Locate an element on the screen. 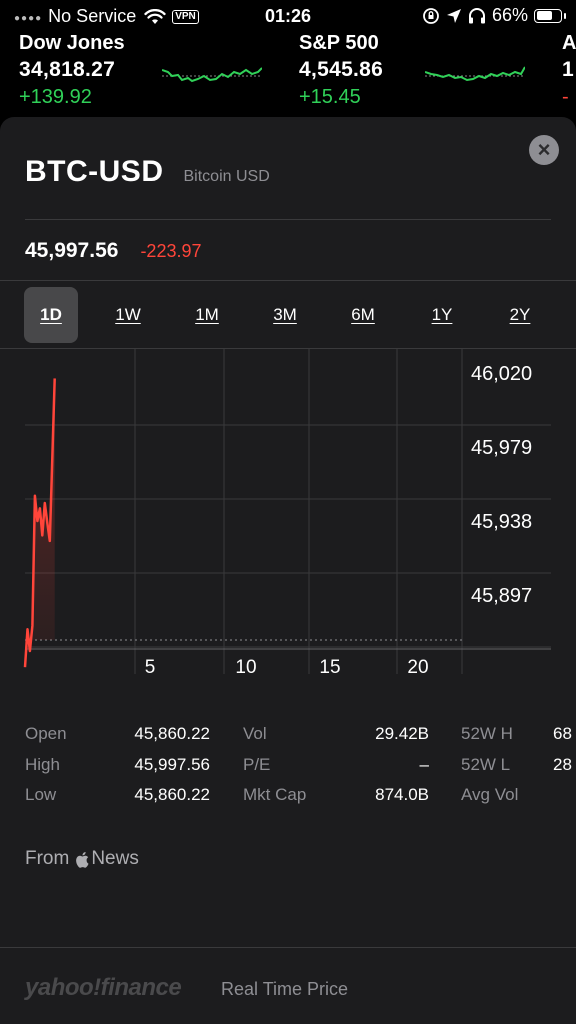  apple-icon is located at coordinates (82, 859).